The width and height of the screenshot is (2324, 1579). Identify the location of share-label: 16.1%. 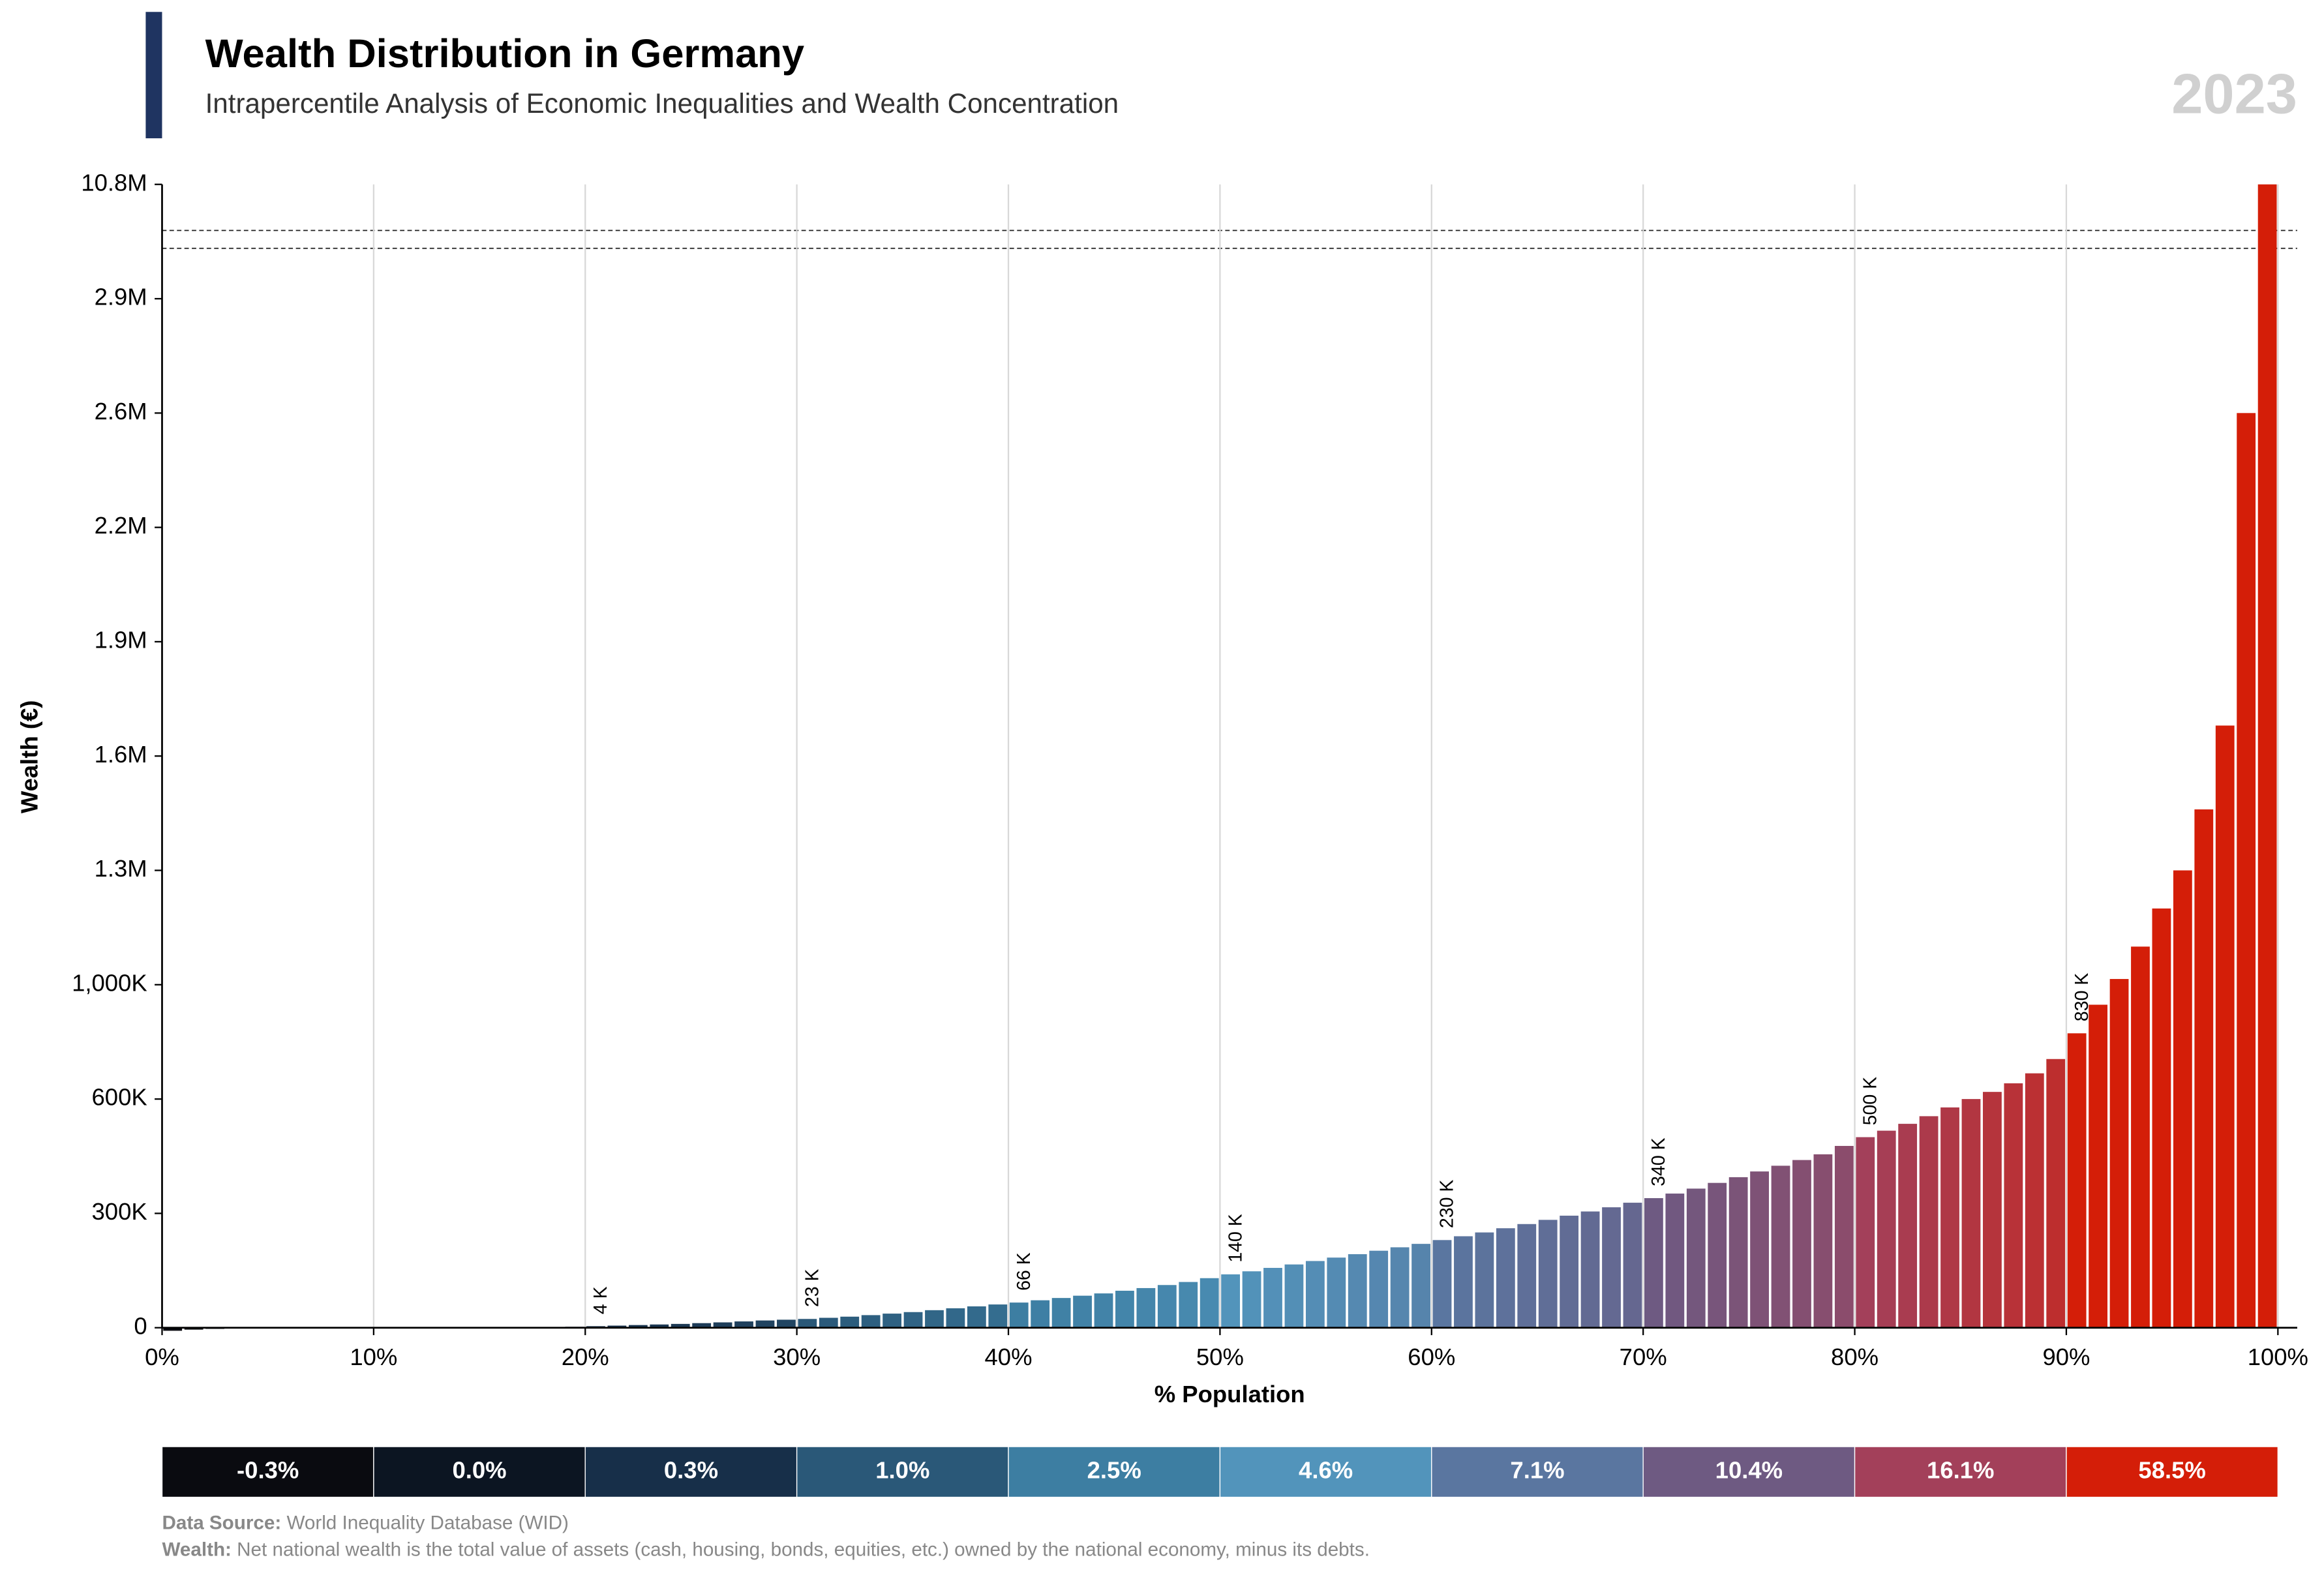
(1960, 1469).